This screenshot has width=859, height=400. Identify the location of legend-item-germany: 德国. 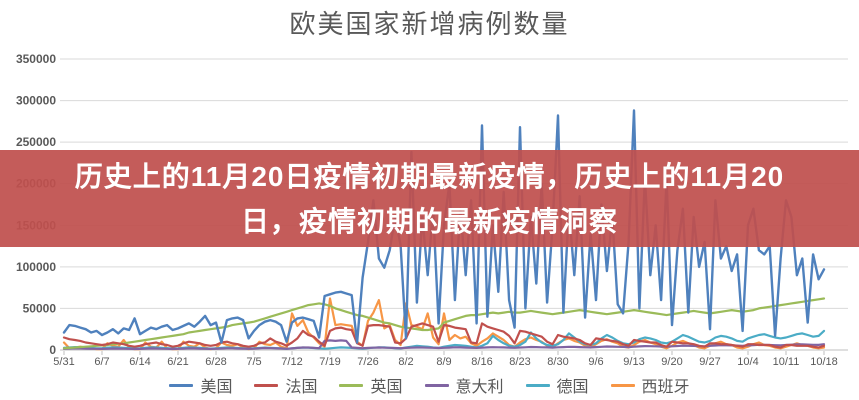
(557, 385).